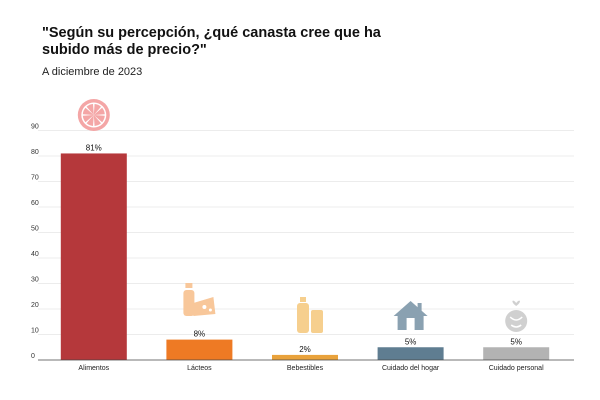  I want to click on care-hands, so click(516, 322).